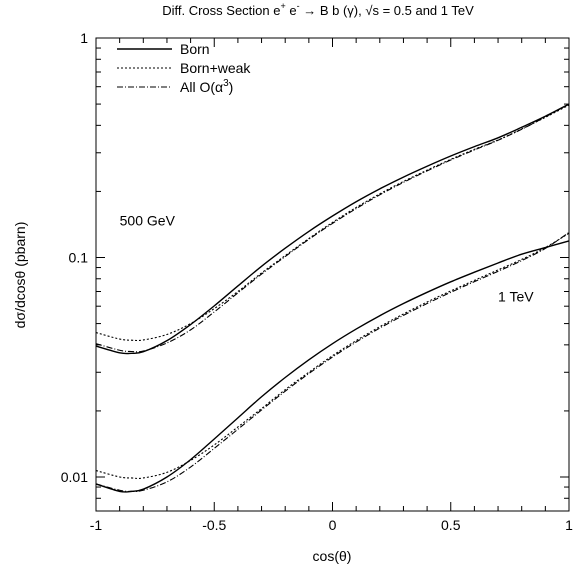 The image size is (582, 573). Describe the element at coordinates (282, 6) in the screenshot. I see `title-sup-plus: +` at that location.